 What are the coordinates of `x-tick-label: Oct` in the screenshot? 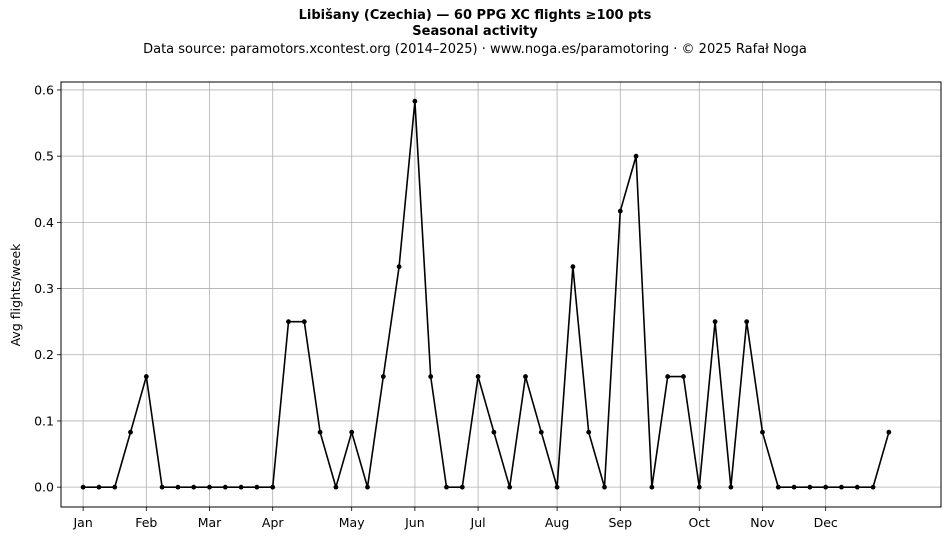 It's located at (699, 522).